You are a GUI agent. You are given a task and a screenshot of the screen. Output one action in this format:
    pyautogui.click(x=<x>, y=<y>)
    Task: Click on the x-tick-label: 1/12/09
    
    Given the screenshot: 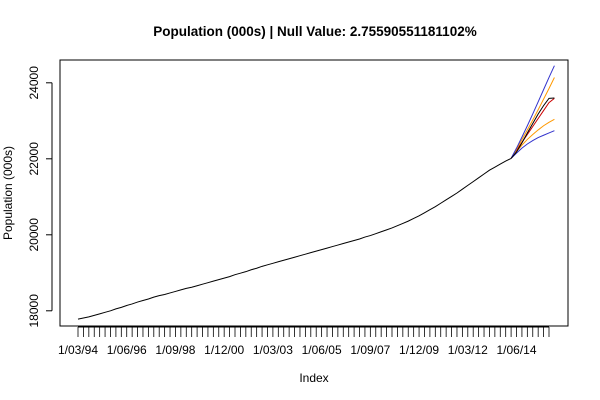 What is the action you would take?
    pyautogui.click(x=419, y=350)
    